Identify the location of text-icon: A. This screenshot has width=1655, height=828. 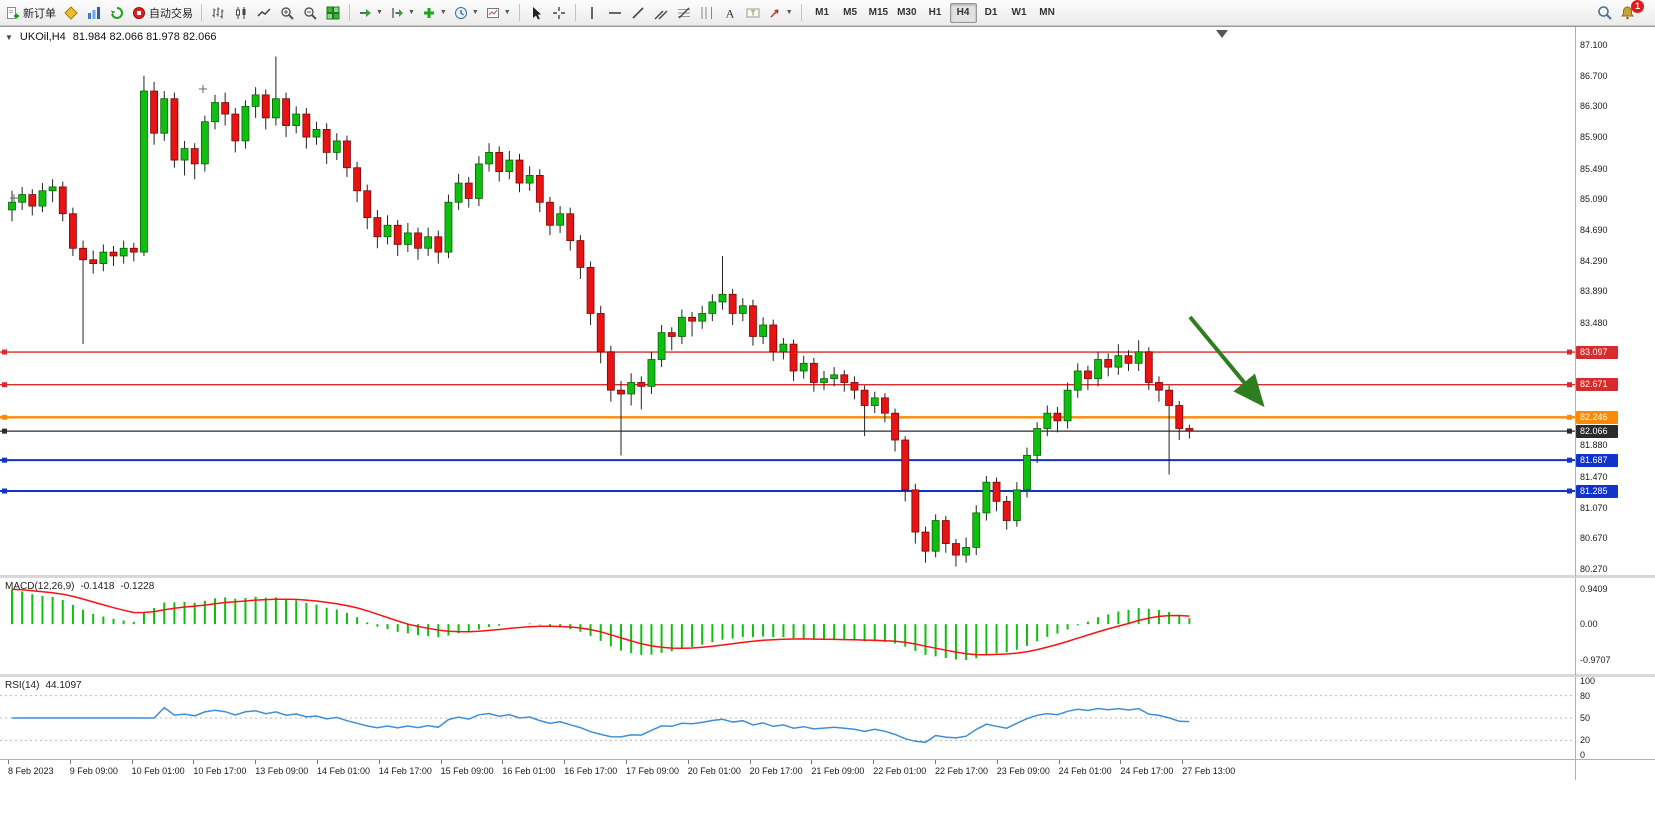
(729, 13).